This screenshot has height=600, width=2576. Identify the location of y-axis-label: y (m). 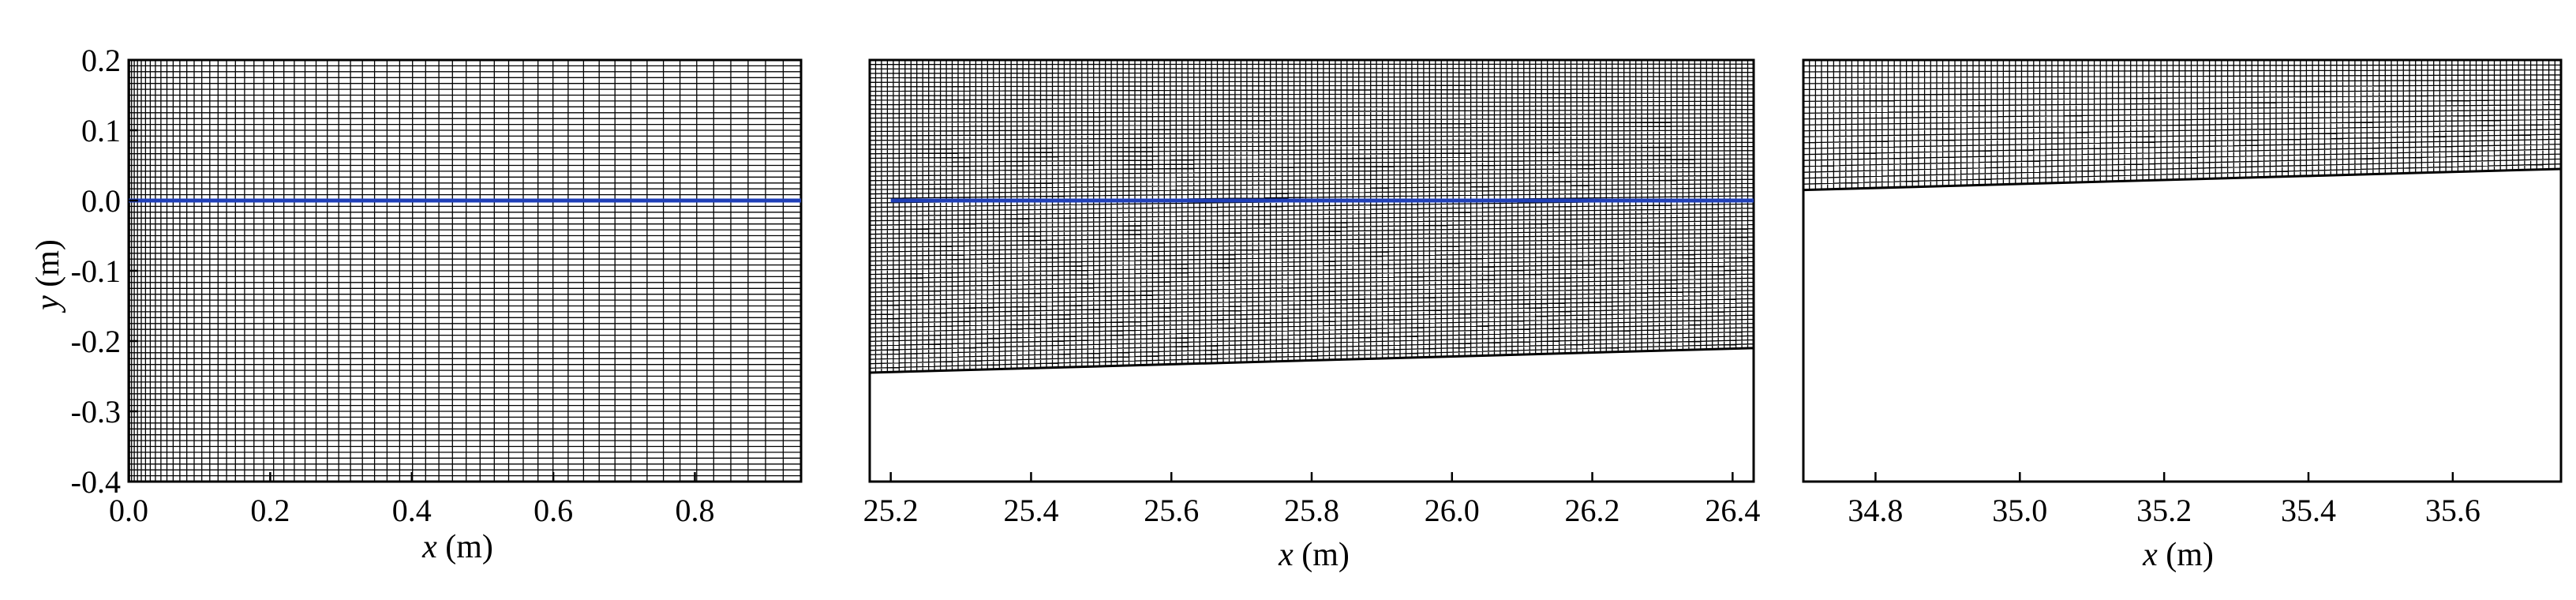
(48, 276).